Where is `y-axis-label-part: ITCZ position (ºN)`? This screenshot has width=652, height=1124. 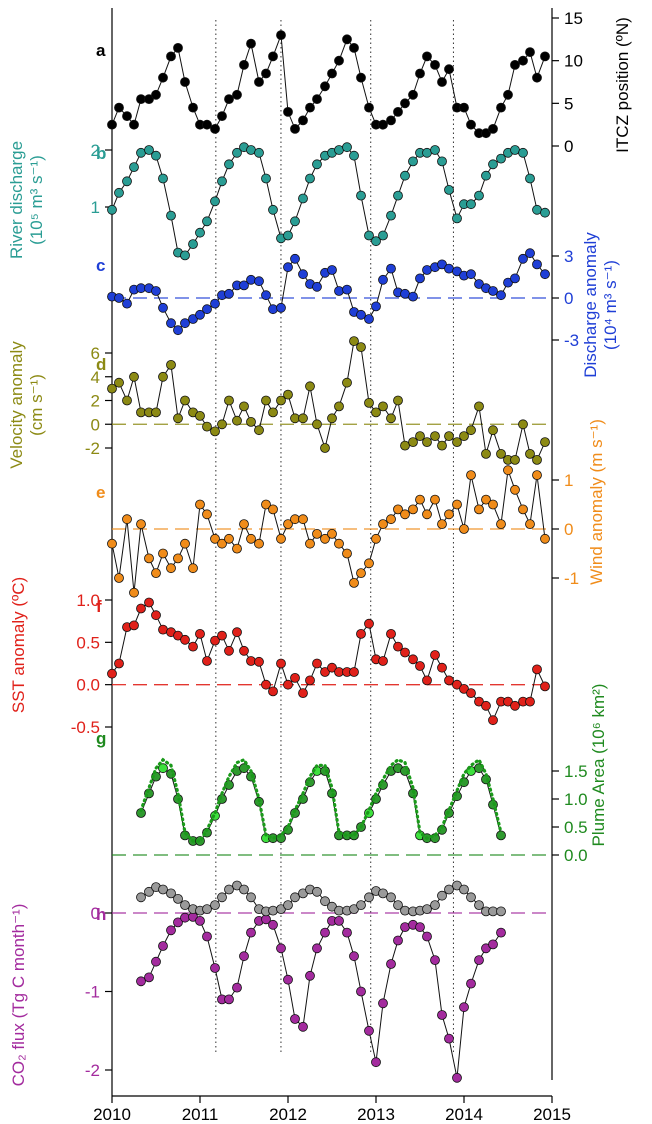 y-axis-label-part: ITCZ position (ºN) is located at coordinates (622, 85).